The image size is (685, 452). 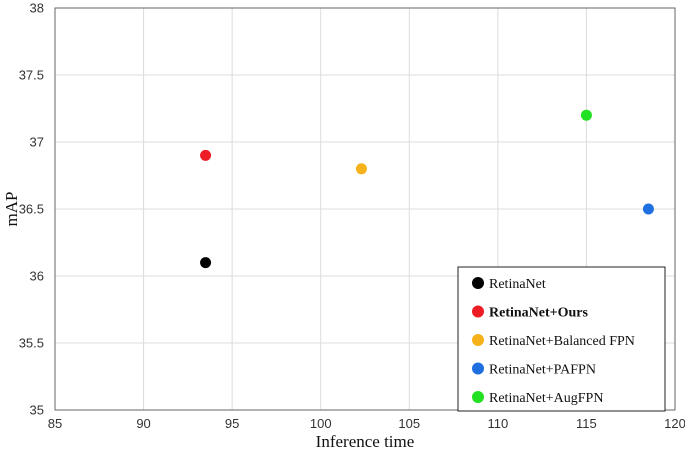 What do you see at coordinates (321, 423) in the screenshot?
I see `x-tick-label: 100` at bounding box center [321, 423].